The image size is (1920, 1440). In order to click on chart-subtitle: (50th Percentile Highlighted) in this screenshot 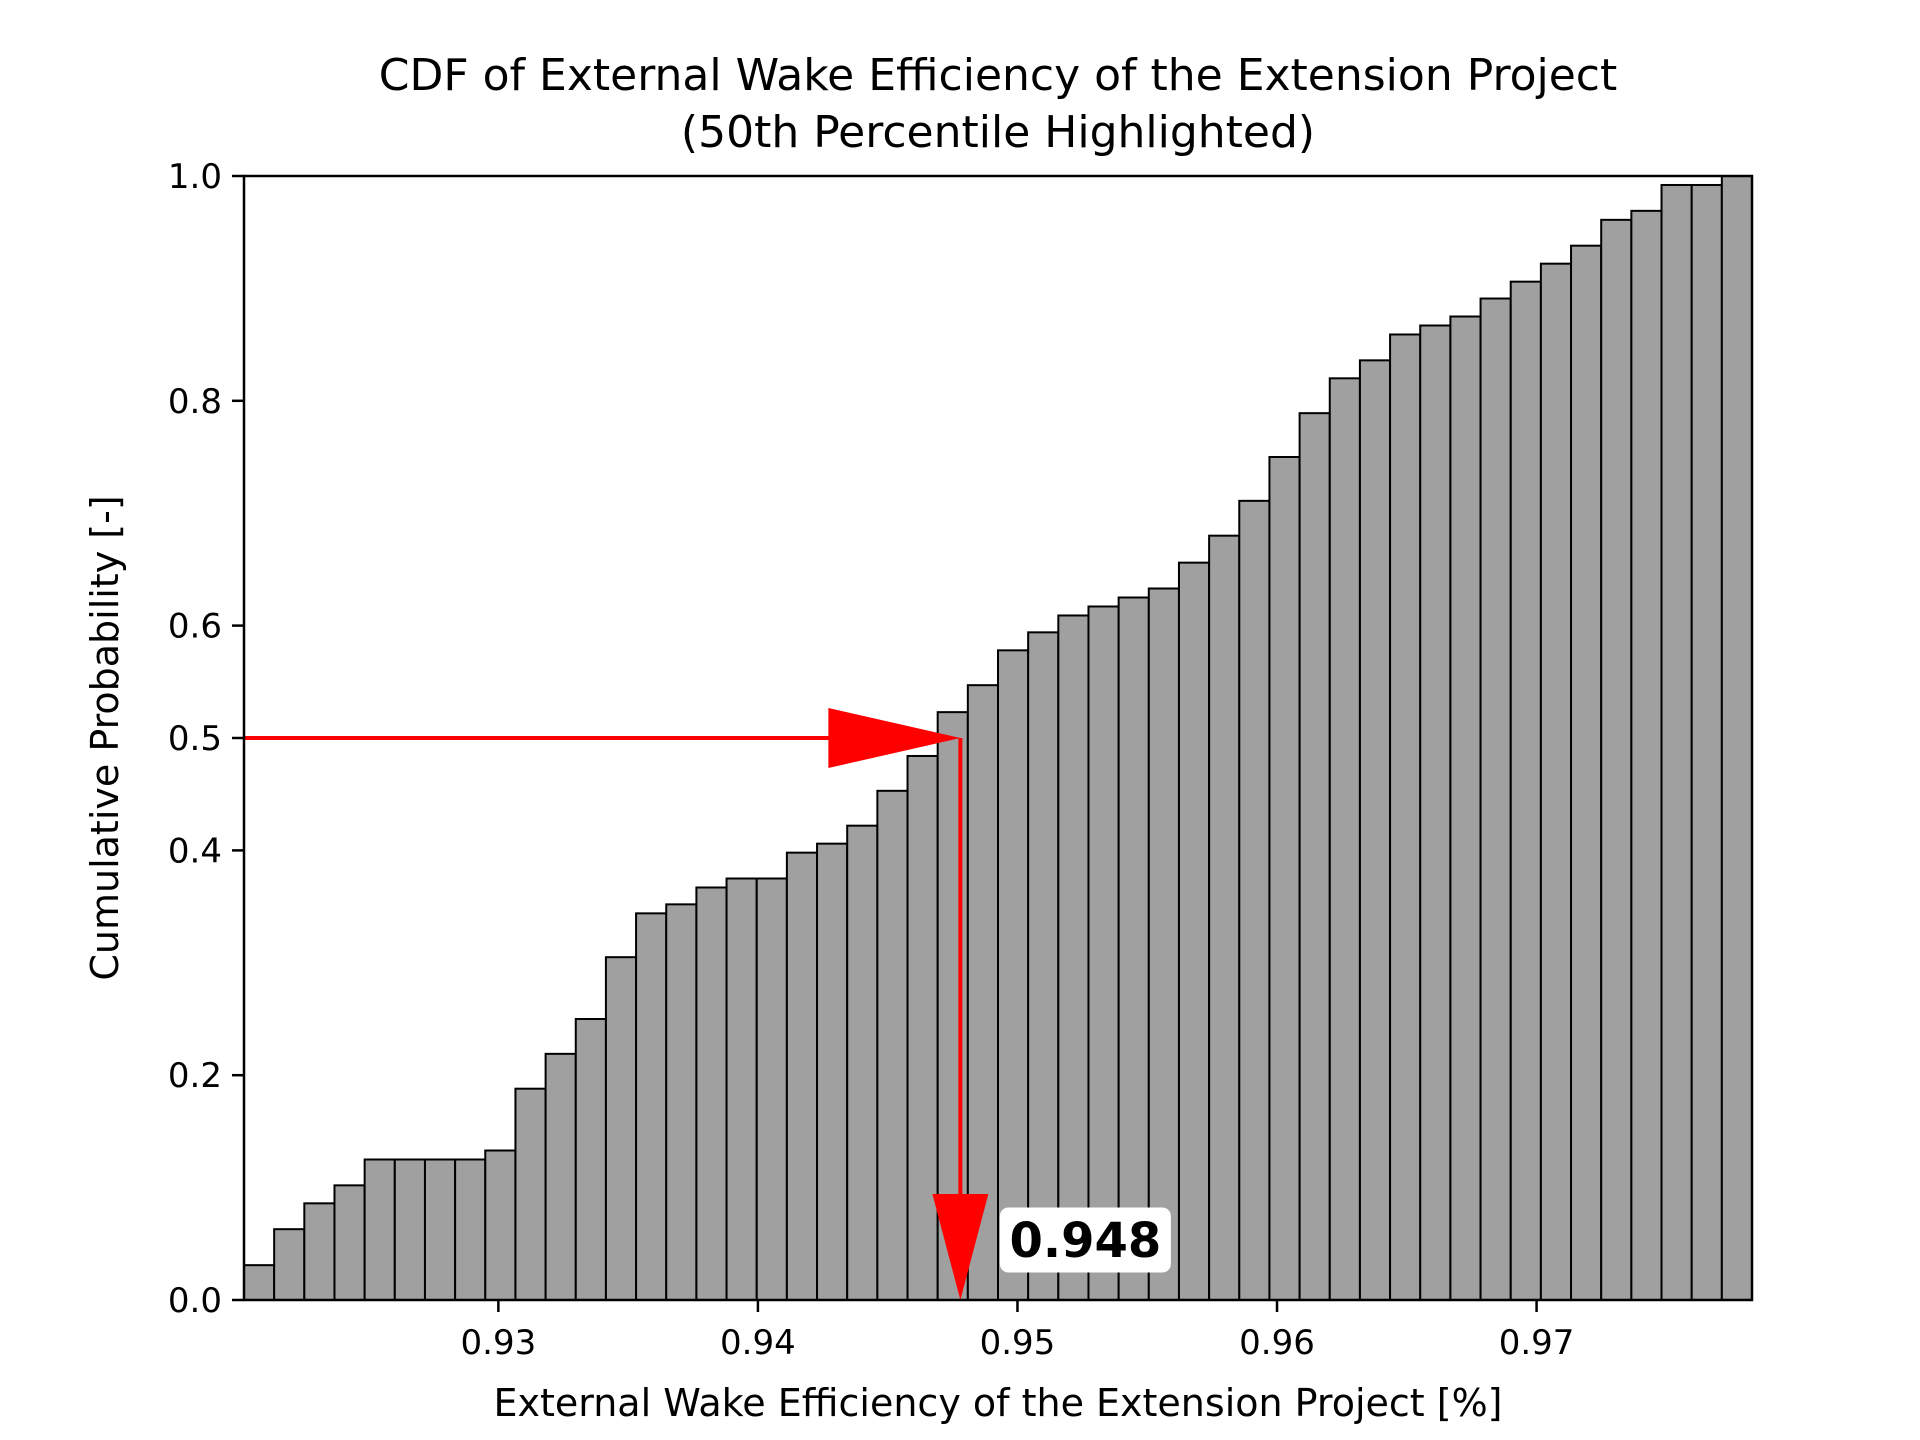, I will do `click(998, 132)`.